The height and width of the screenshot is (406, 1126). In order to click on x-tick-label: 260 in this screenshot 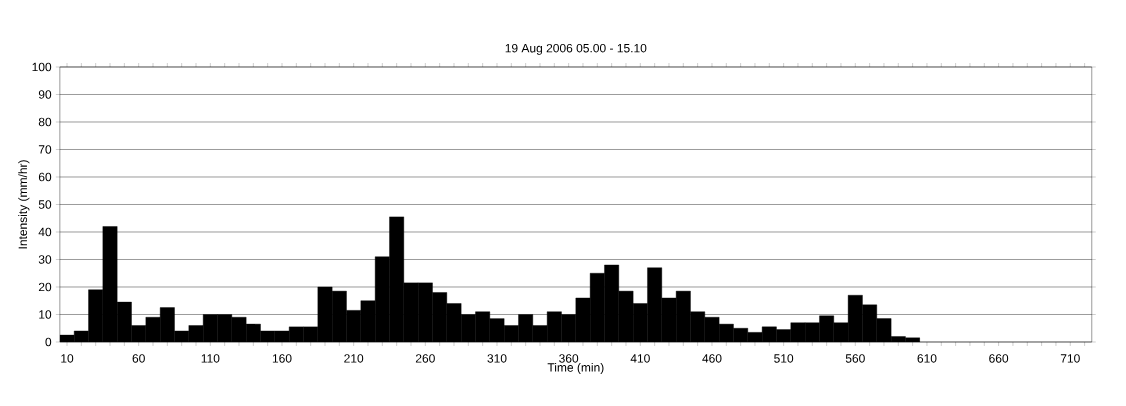, I will do `click(425, 358)`.